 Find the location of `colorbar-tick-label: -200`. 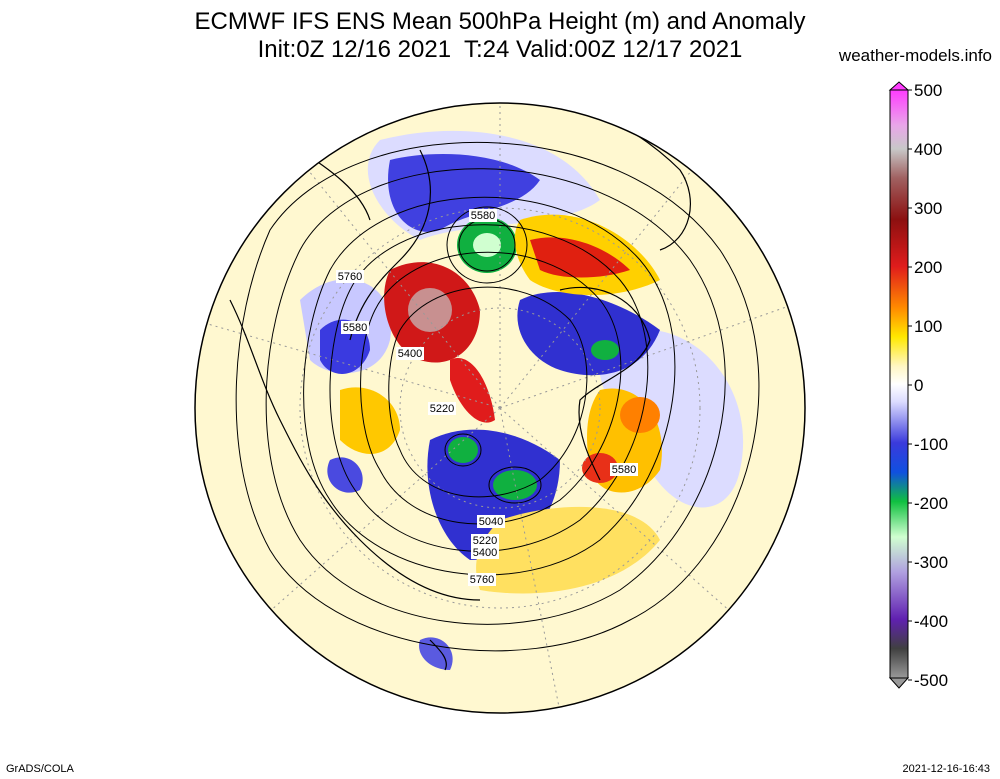

colorbar-tick-label: -200 is located at coordinates (931, 503).